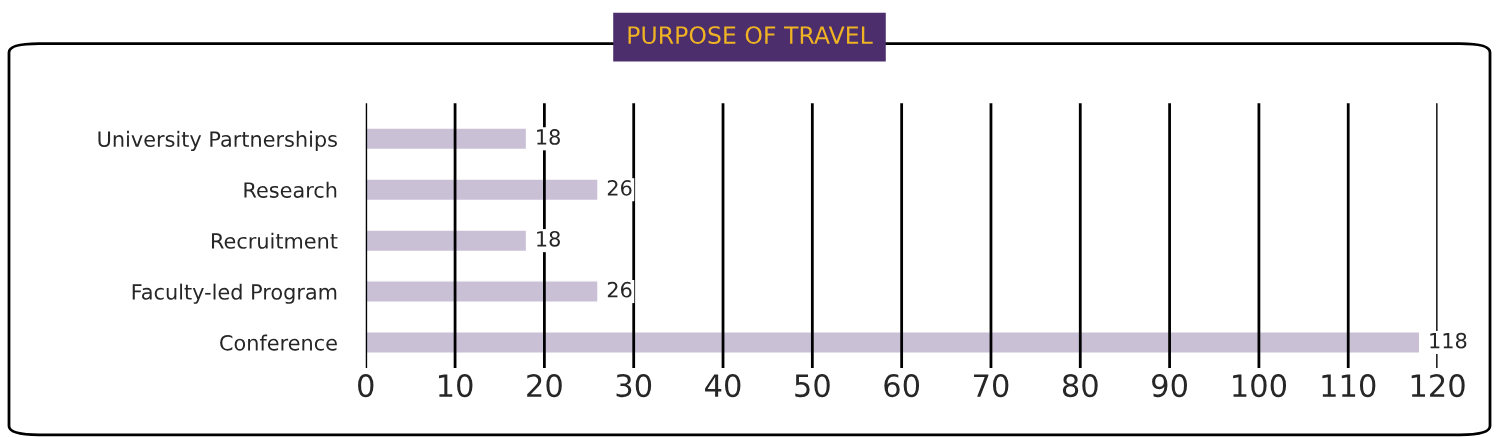 This screenshot has width=1499, height=437. I want to click on y-tick-label: Research, so click(290, 189).